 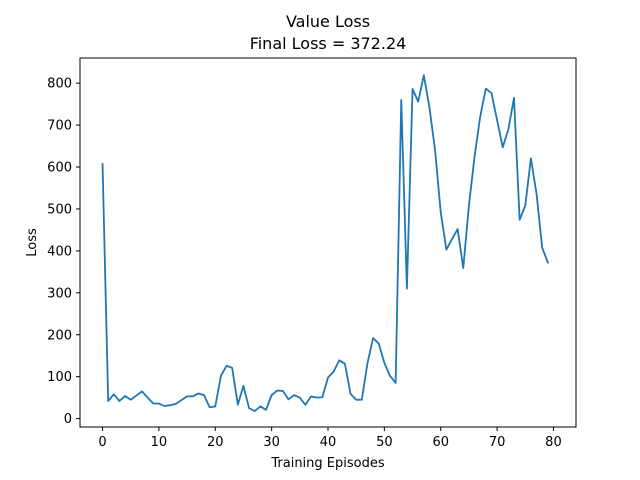 What do you see at coordinates (328, 43) in the screenshot?
I see `chart-subtitle: Final Loss = 372.24` at bounding box center [328, 43].